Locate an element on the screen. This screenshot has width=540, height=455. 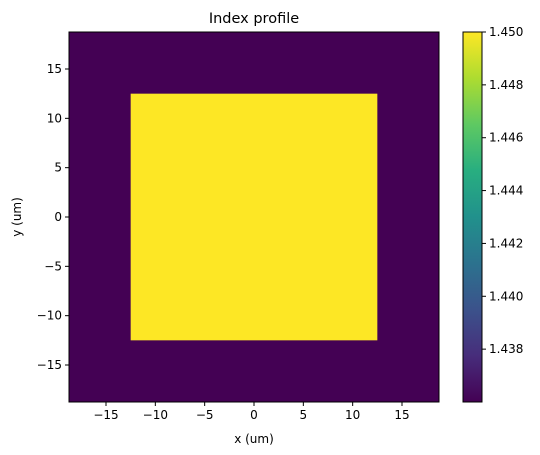
x-tick-label: 15 is located at coordinates (401, 415).